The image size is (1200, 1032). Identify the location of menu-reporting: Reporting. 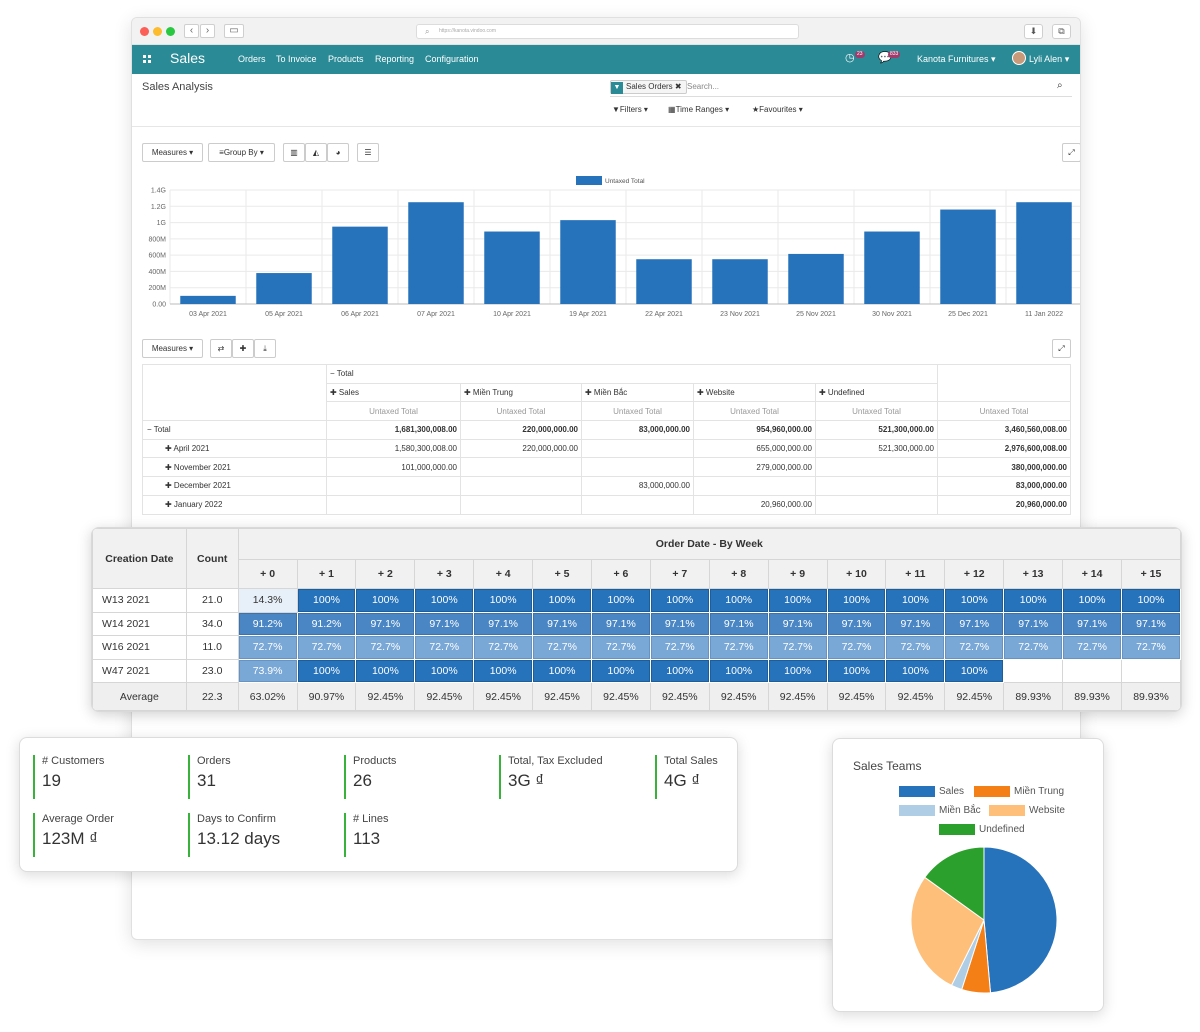
(395, 59).